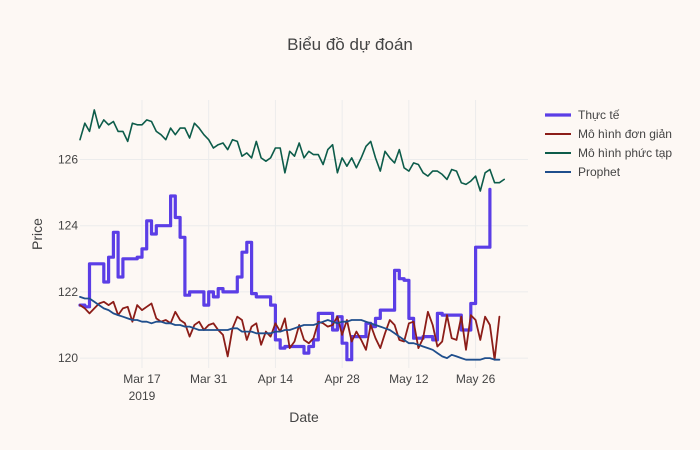  What do you see at coordinates (409, 379) in the screenshot?
I see `x-tick-label: May 12` at bounding box center [409, 379].